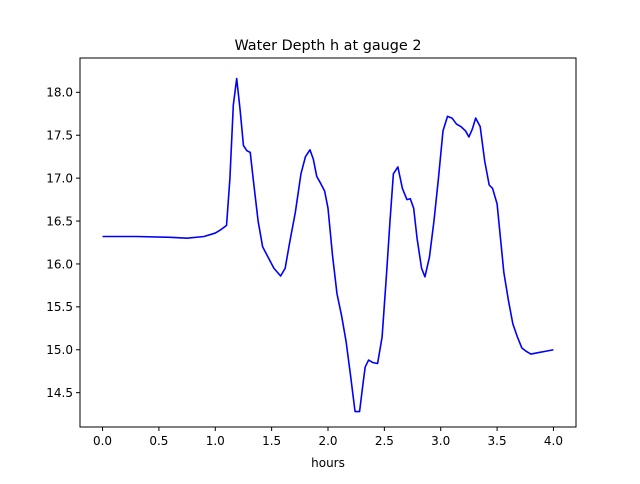 This screenshot has width=640, height=484. I want to click on x-tick-label: 3.5, so click(497, 441).